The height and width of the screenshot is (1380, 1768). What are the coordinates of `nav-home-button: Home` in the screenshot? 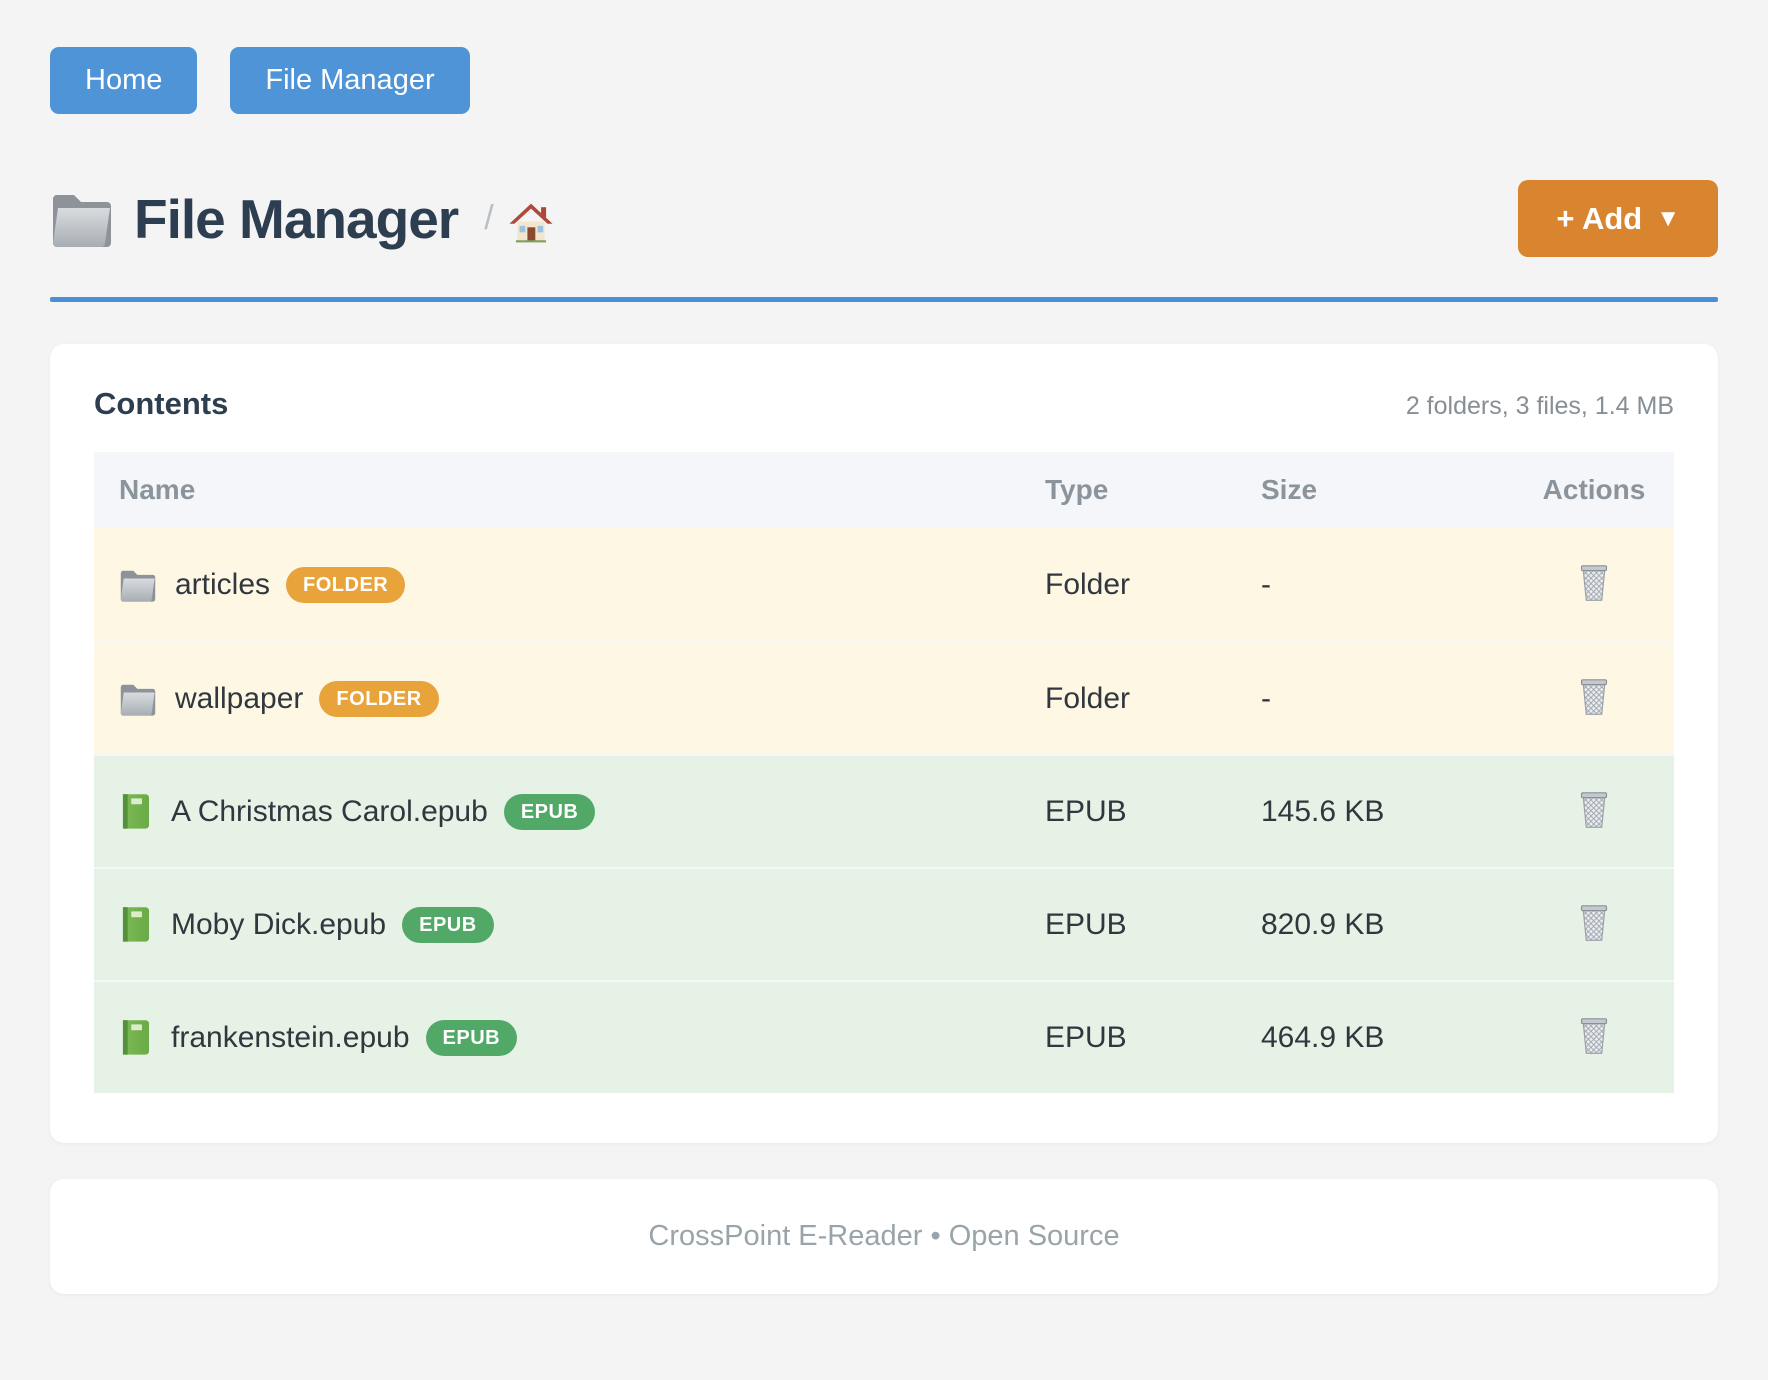 It's located at (124, 80).